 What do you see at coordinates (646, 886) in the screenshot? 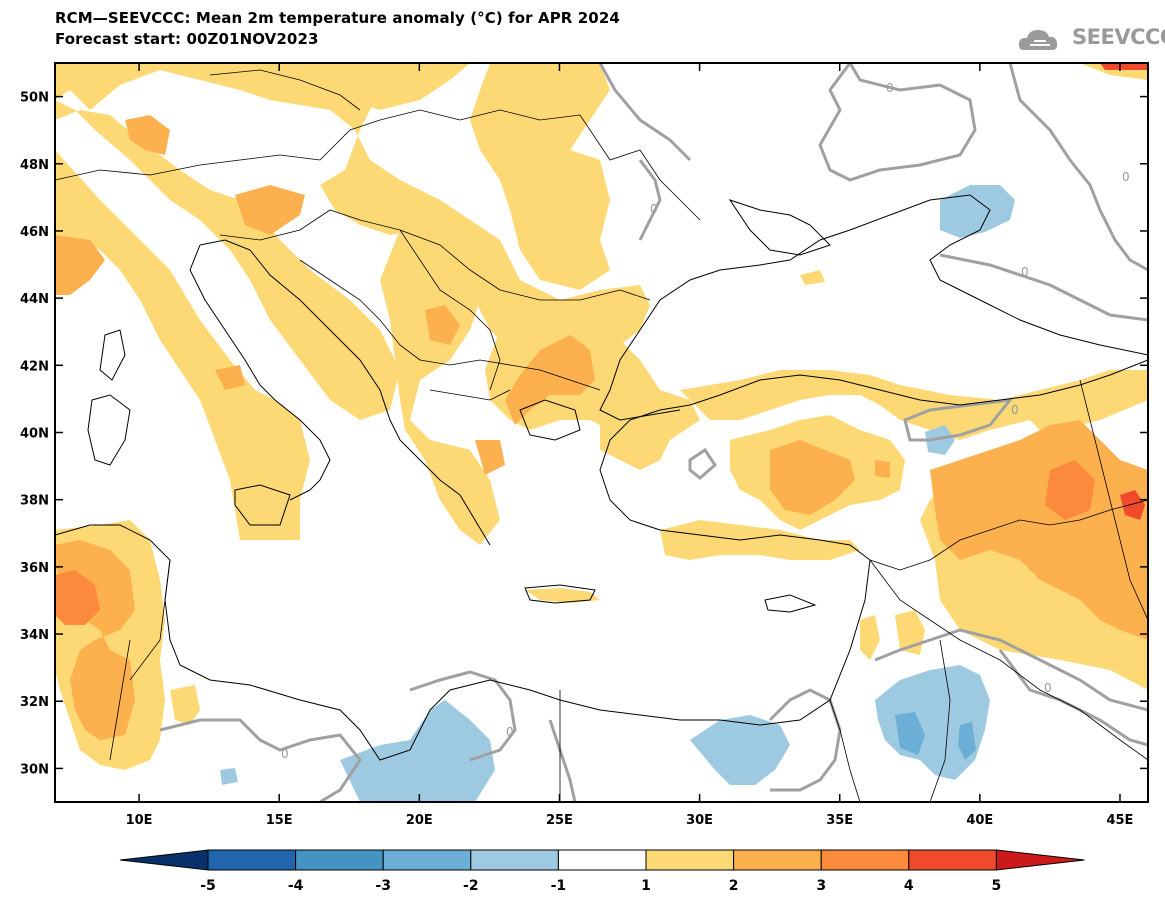
I see `colorbar-label: 1` at bounding box center [646, 886].